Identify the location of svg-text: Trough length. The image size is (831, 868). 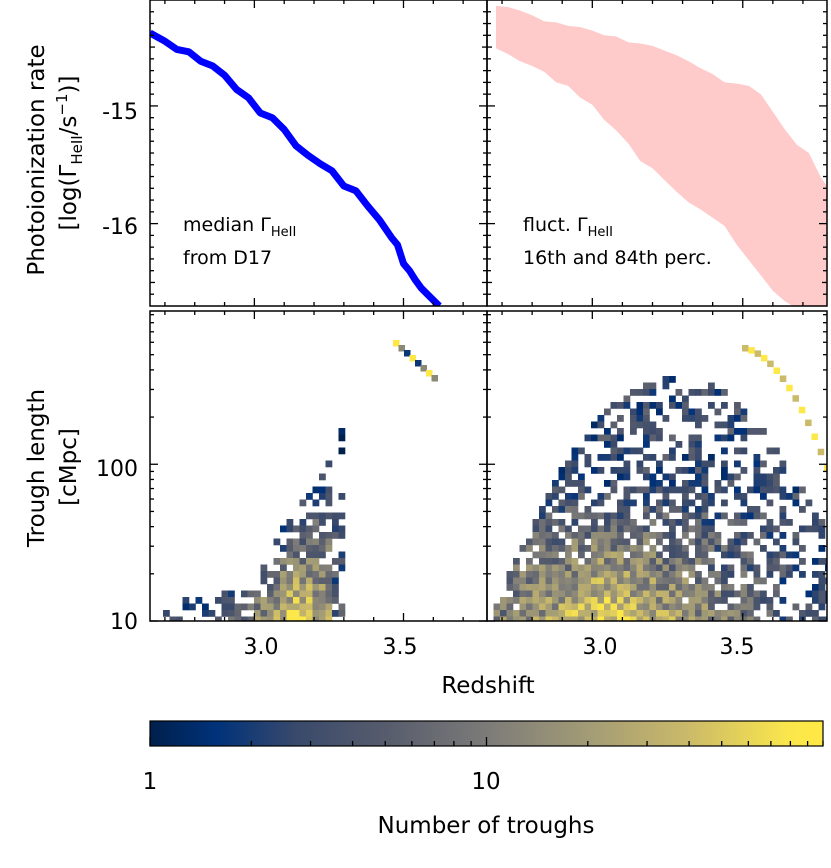
(37, 468).